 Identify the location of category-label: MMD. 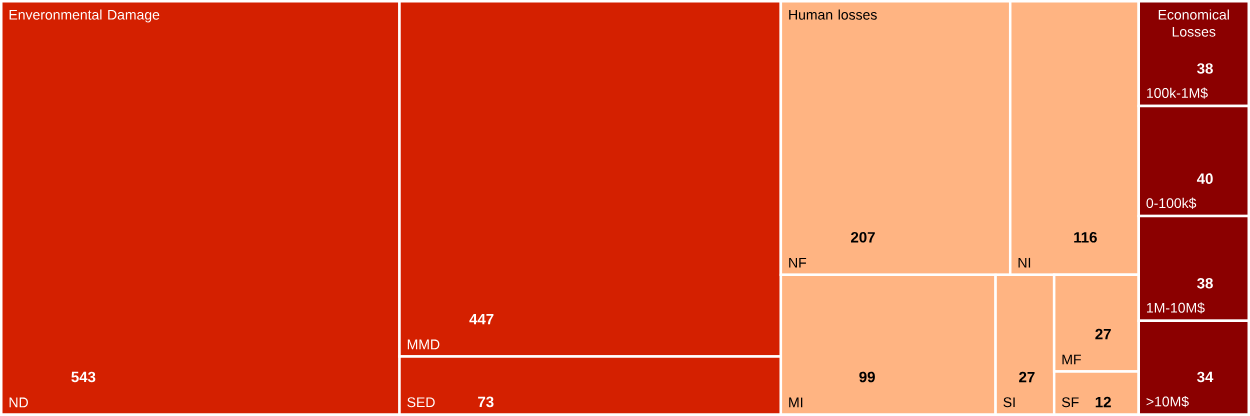
(423, 344).